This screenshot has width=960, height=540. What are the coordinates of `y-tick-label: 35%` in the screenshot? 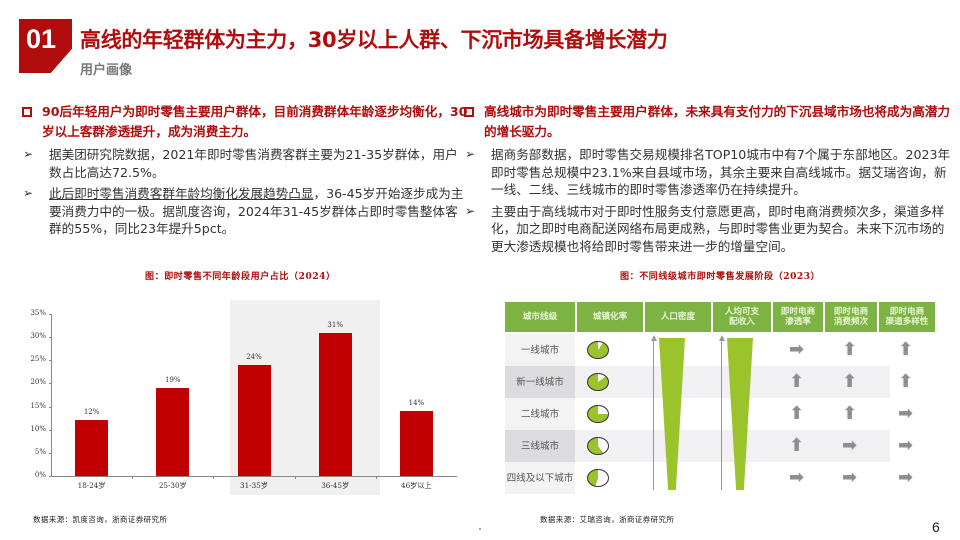 It's located at (38, 313).